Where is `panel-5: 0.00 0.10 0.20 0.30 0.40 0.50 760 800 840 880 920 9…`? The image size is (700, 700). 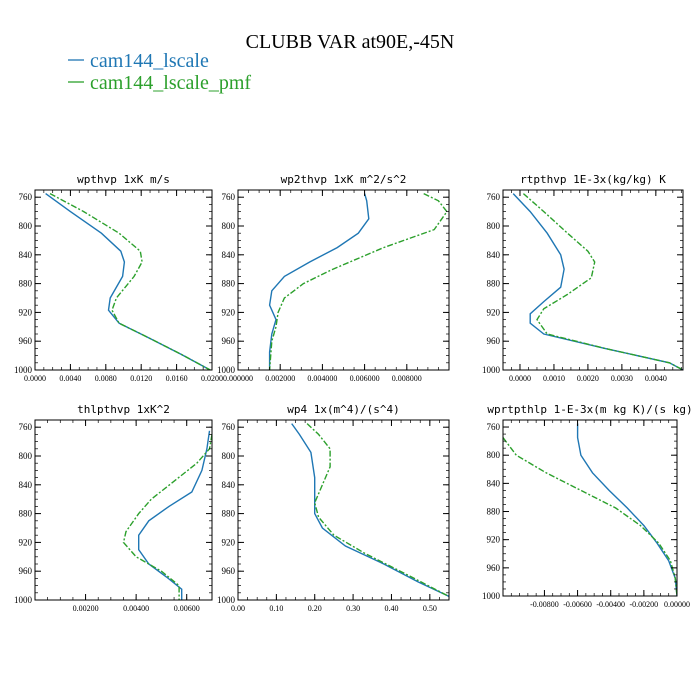 panel-5: 0.00 0.10 0.20 0.30 0.40 0.50 760 800 840 880 920 9… is located at coordinates (333, 508).